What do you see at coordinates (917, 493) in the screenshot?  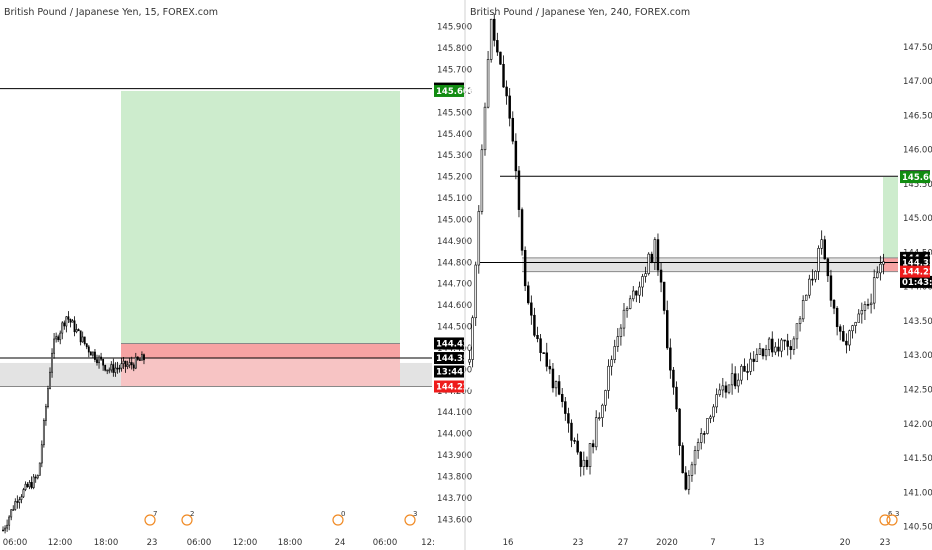 I see `y-tick-label: 141.000` at bounding box center [917, 493].